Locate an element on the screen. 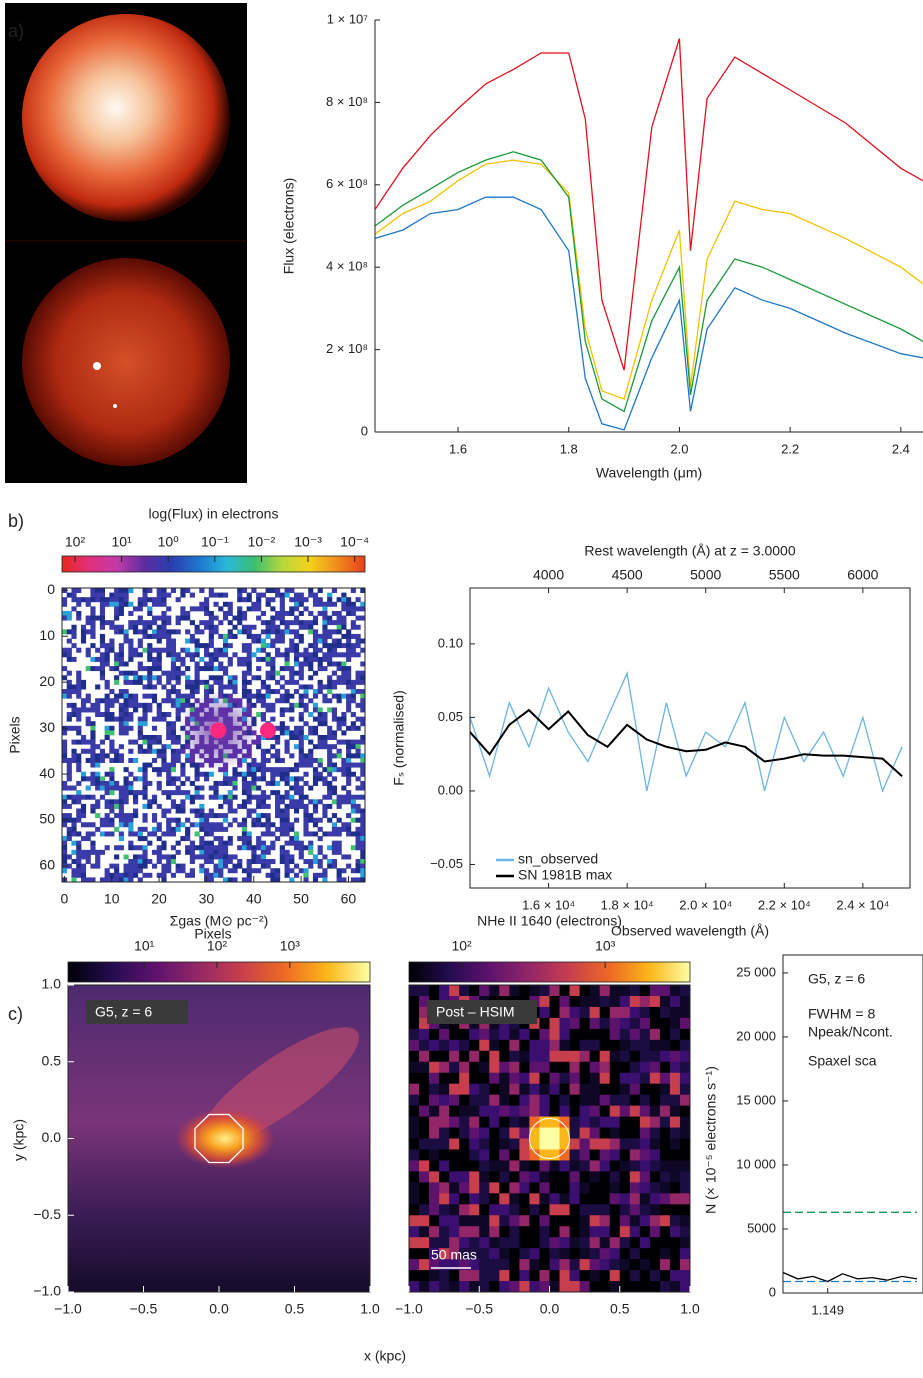 The height and width of the screenshot is (1378, 923). y-tick-label: 0.0 is located at coordinates (52, 1137).